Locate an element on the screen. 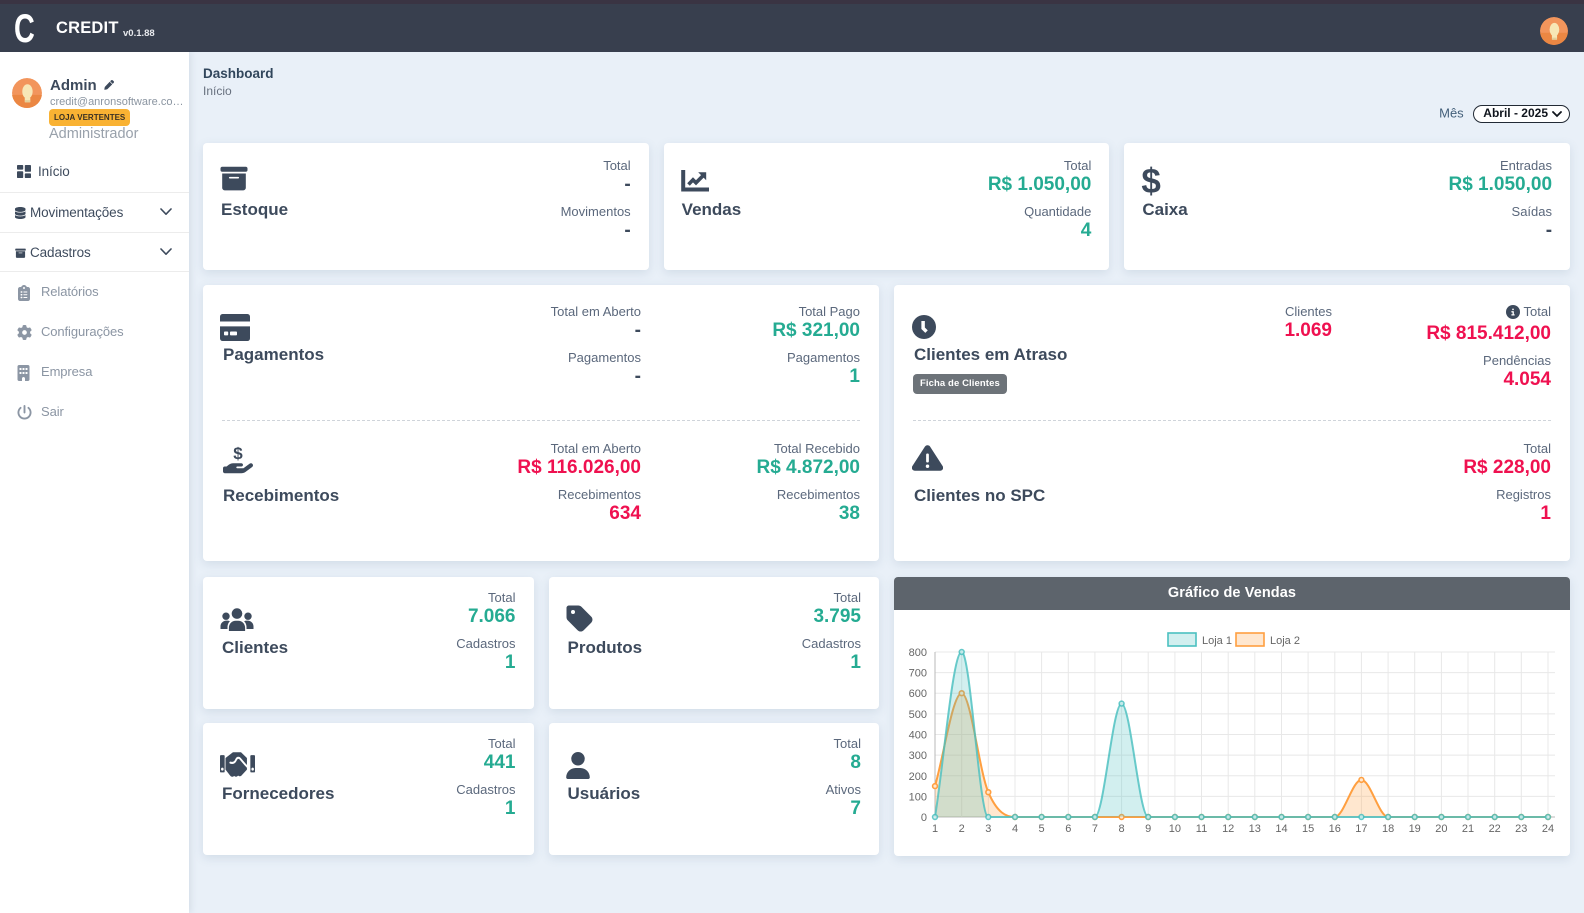 The width and height of the screenshot is (1584, 913). svg-text: 100 is located at coordinates (918, 797).